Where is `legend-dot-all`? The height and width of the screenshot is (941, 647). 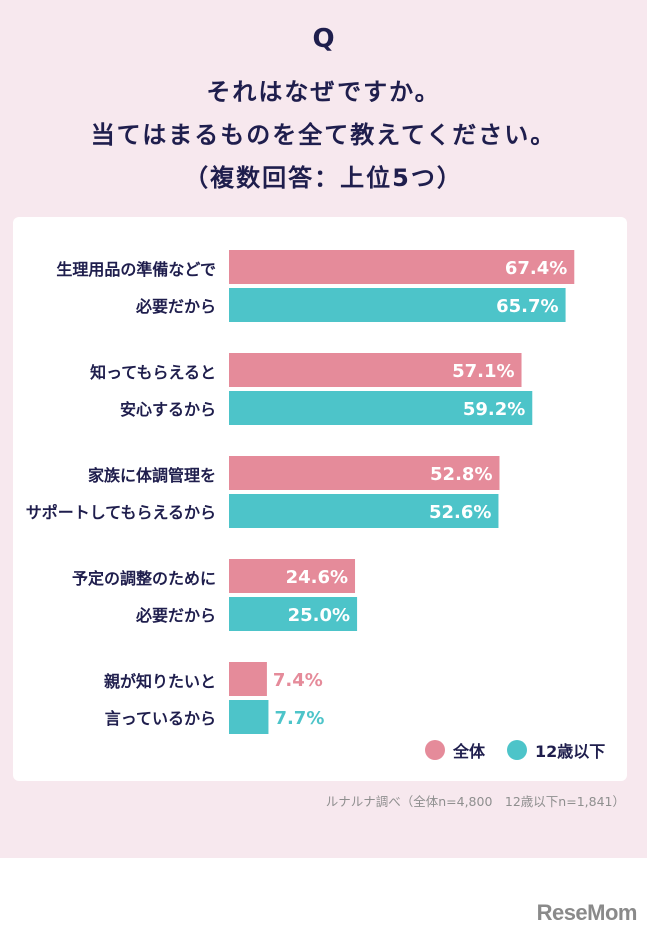 legend-dot-all is located at coordinates (435, 750).